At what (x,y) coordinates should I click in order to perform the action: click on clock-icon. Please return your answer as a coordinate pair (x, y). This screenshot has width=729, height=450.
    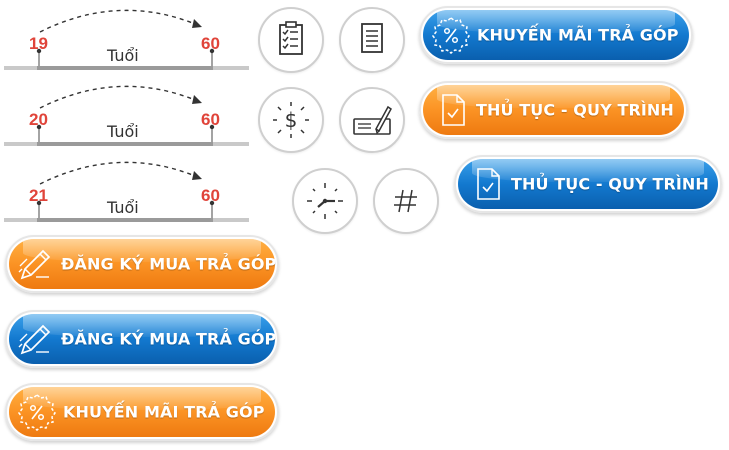
    Looking at the image, I should click on (325, 201).